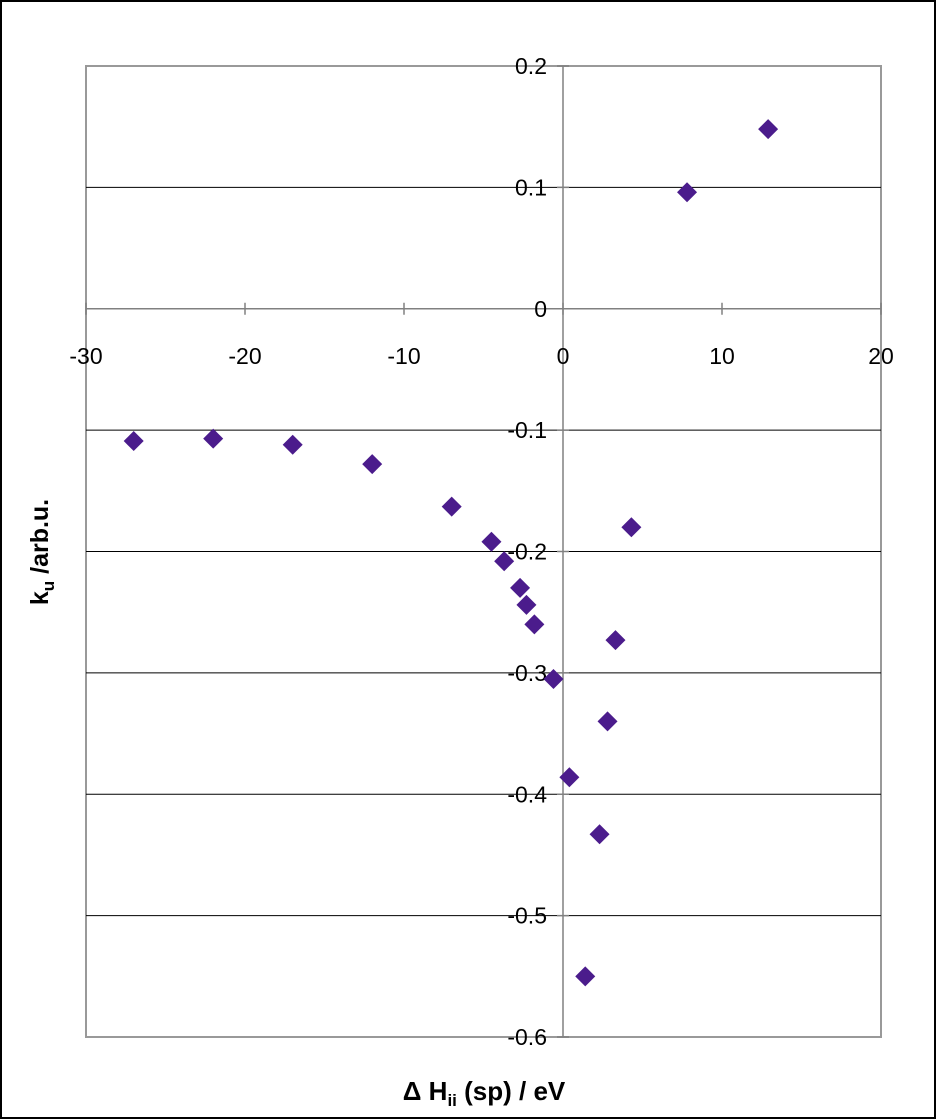  Describe the element at coordinates (527, 430) in the screenshot. I see `y-tick-label: -0.1` at that location.